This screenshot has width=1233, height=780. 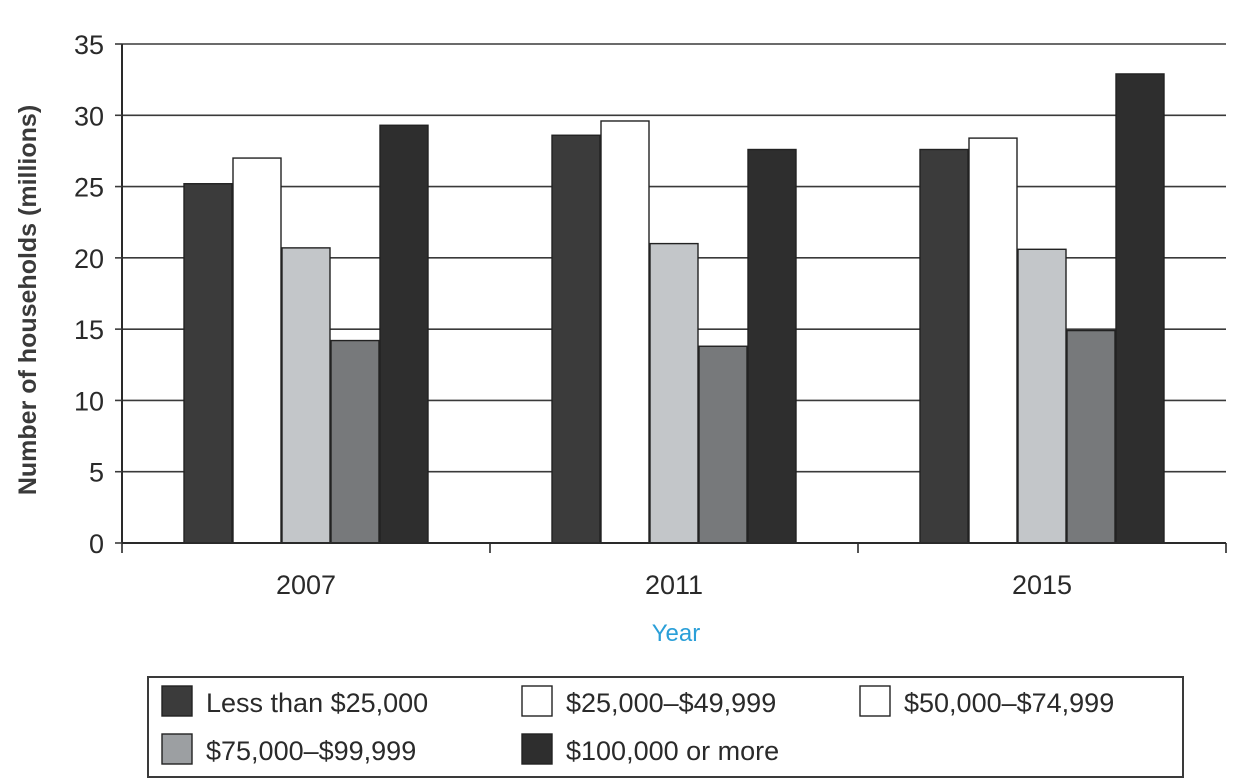 What do you see at coordinates (676, 633) in the screenshot?
I see `x-axis-title: Year` at bounding box center [676, 633].